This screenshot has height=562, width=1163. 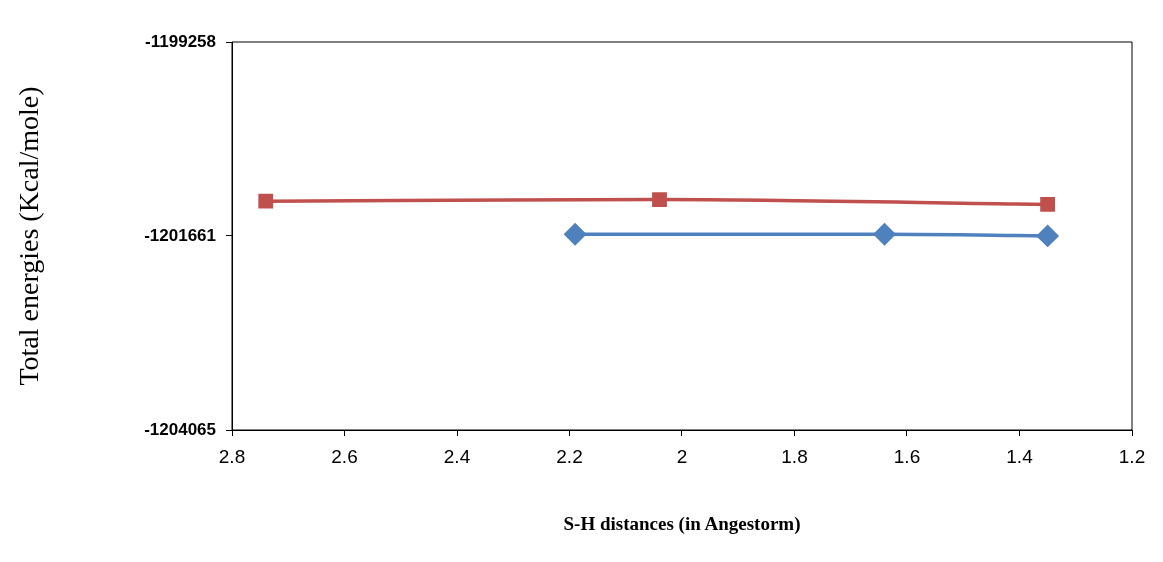 I want to click on x-tick-label: 1.6, so click(x=907, y=456).